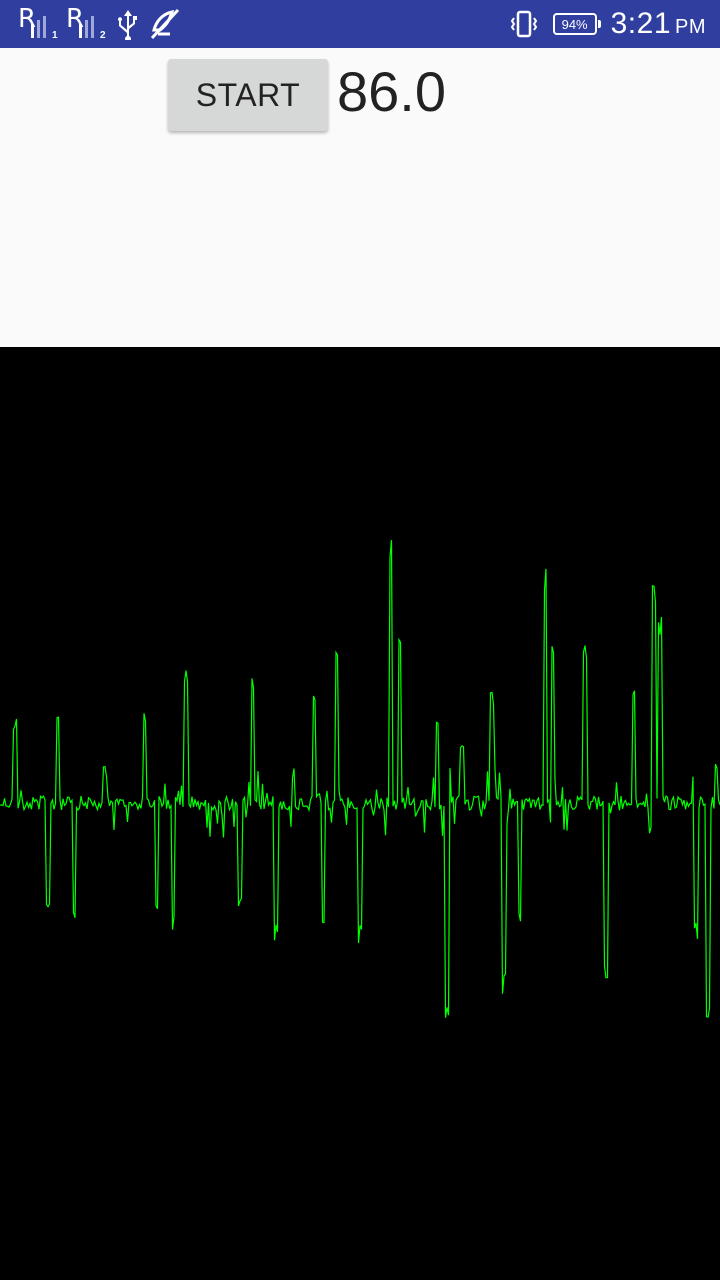  Describe the element at coordinates (690, 27) in the screenshot. I see `clock-ampm: PM` at that location.